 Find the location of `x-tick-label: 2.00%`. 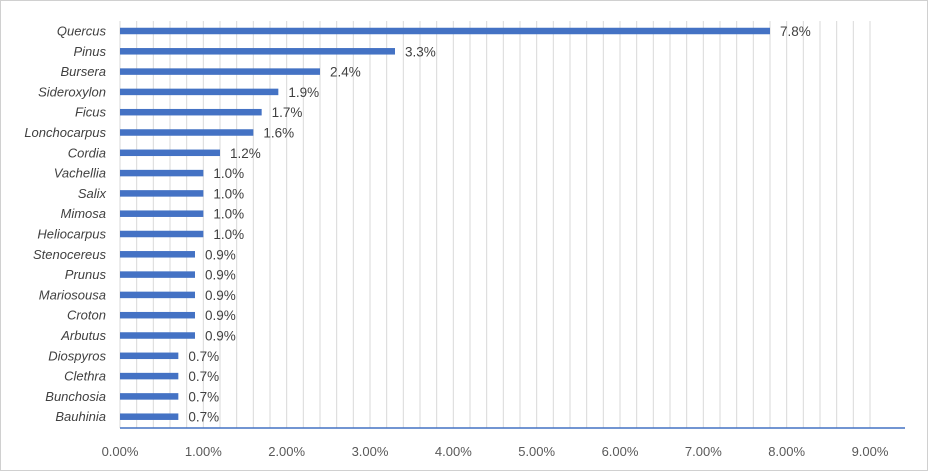

x-tick-label: 2.00% is located at coordinates (286, 451).